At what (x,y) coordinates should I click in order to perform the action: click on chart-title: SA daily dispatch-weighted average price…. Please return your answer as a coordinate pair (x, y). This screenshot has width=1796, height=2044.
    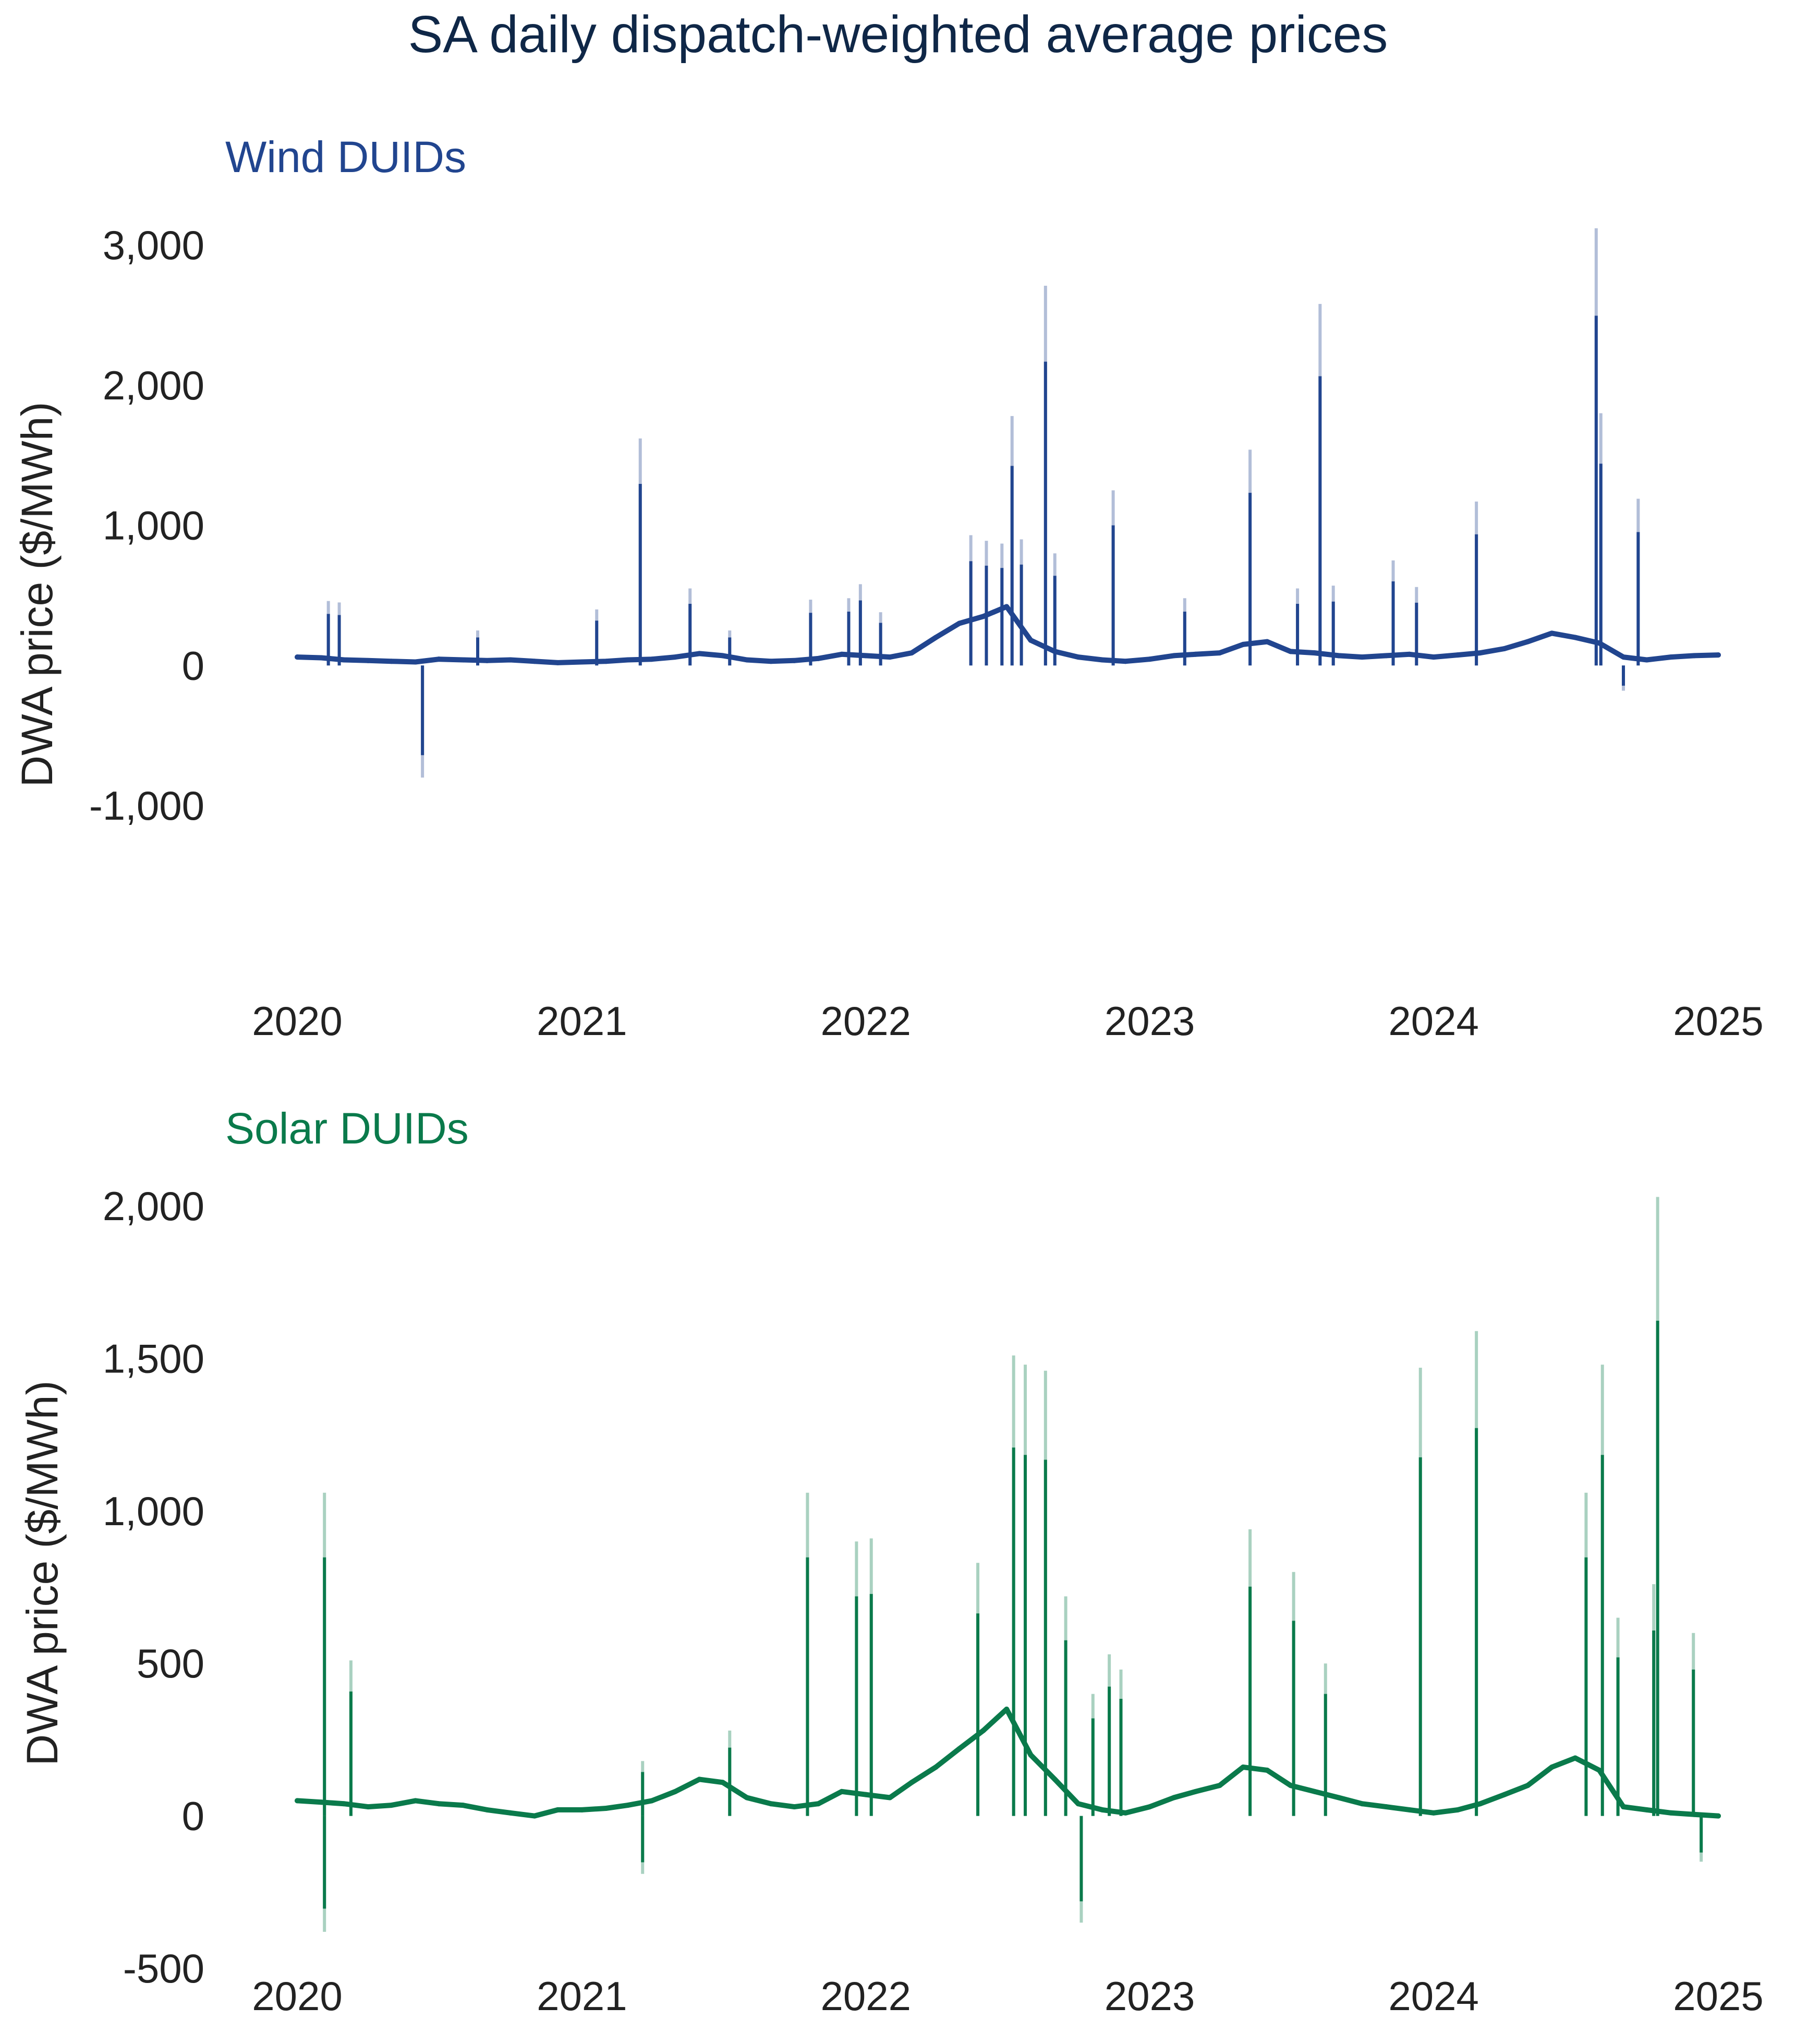
    Looking at the image, I should click on (898, 34).